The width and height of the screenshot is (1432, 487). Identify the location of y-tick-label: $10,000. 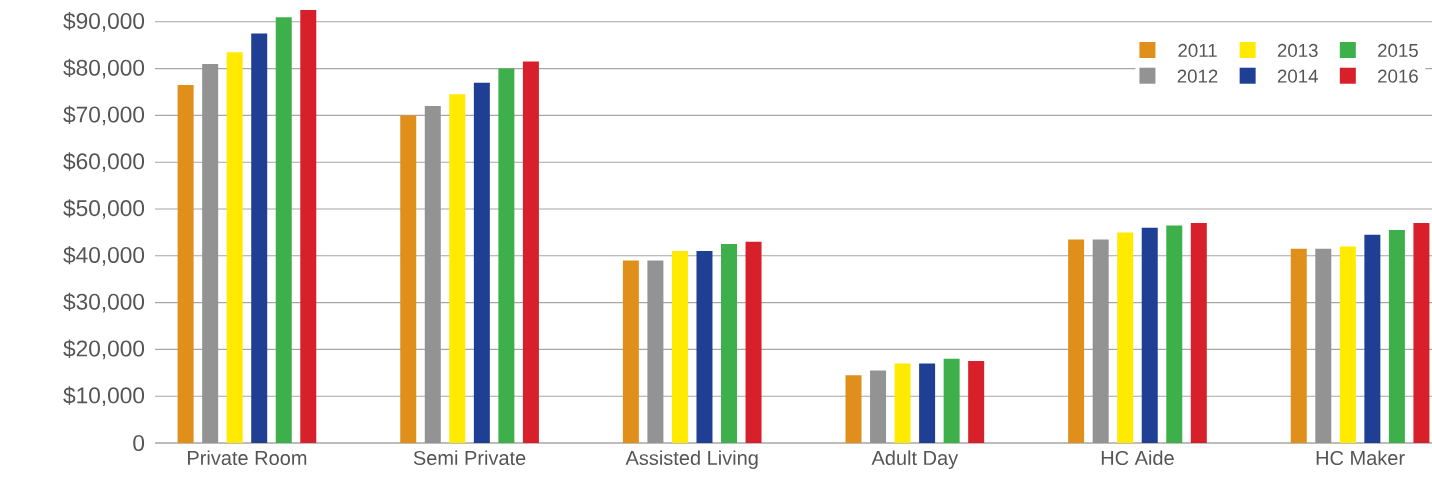
(104, 396).